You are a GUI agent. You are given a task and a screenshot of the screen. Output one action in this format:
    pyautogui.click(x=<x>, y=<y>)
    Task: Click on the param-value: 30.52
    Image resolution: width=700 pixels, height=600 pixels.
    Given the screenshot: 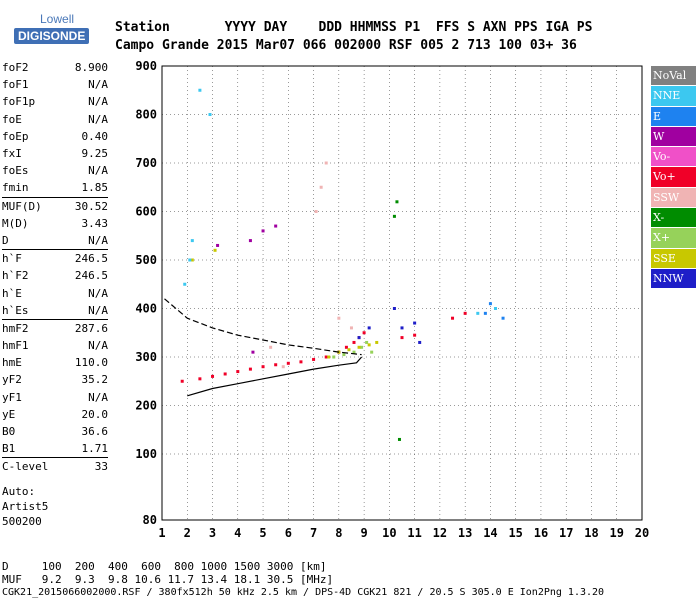 What is the action you would take?
    pyautogui.click(x=91, y=206)
    